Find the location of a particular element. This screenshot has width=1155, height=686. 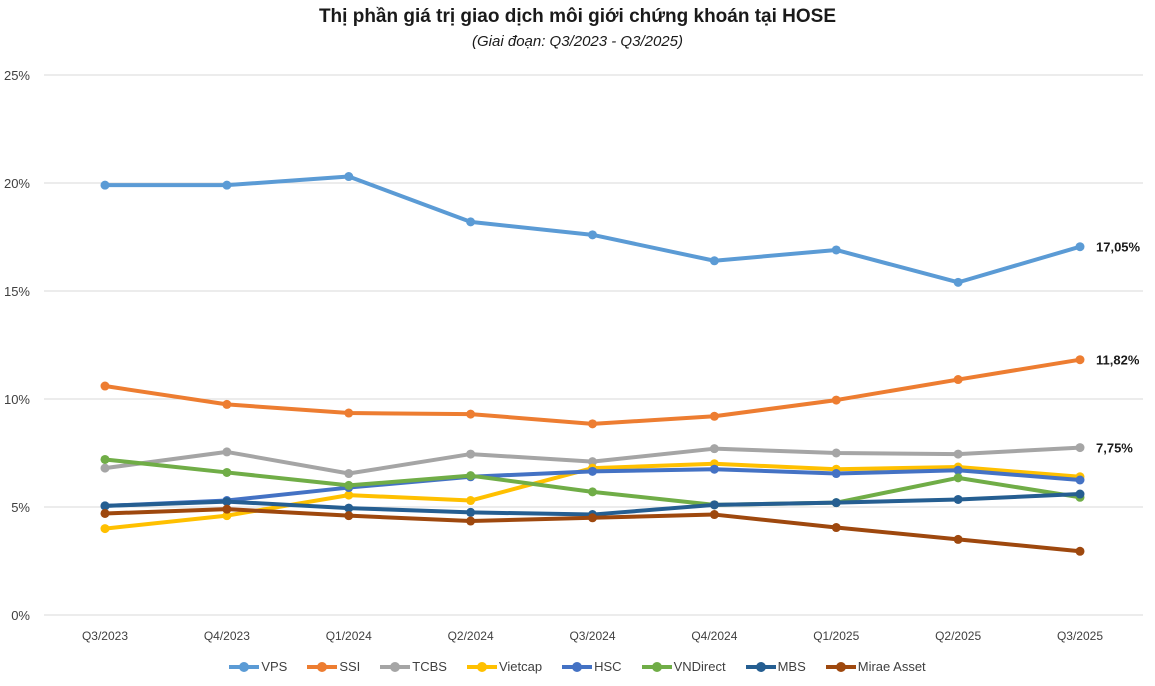

y-axis-ticks: 0% 5% 10% 15% 20% 25% is located at coordinates (17, 345).